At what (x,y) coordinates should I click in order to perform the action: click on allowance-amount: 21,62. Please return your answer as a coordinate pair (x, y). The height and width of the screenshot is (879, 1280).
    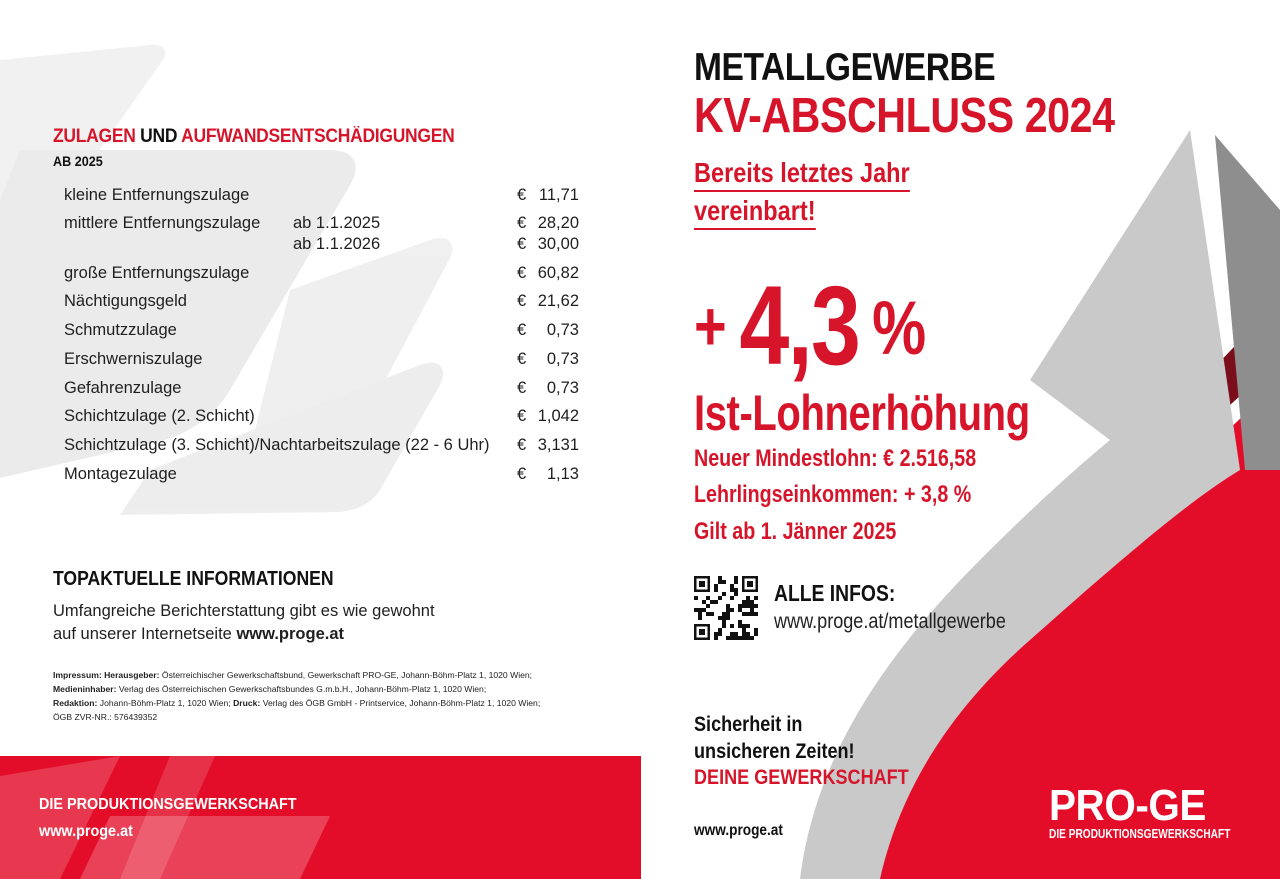
    Looking at the image, I should click on (558, 301).